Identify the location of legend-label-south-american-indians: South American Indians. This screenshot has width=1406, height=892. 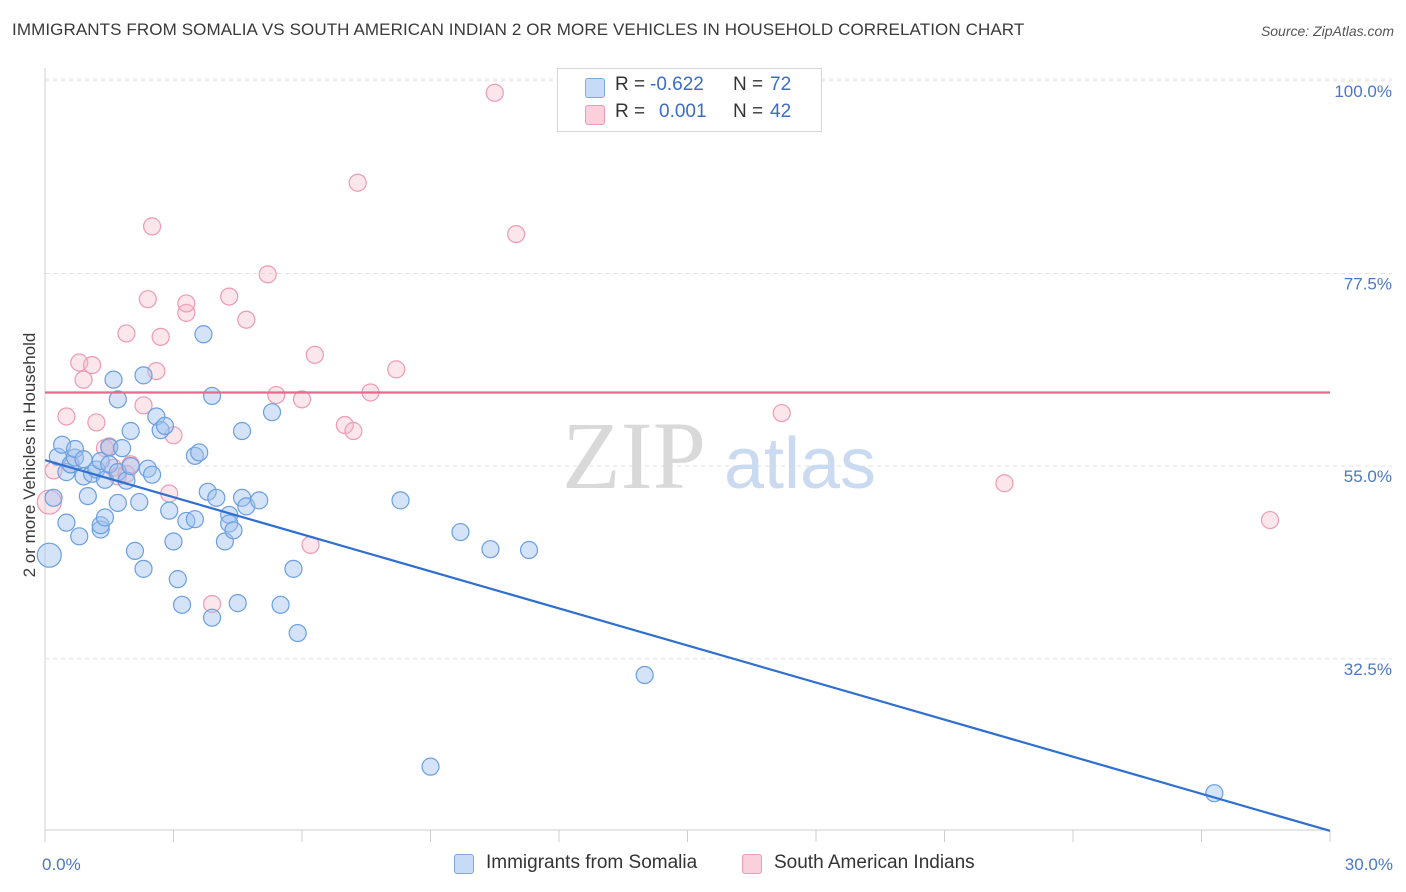
(874, 862).